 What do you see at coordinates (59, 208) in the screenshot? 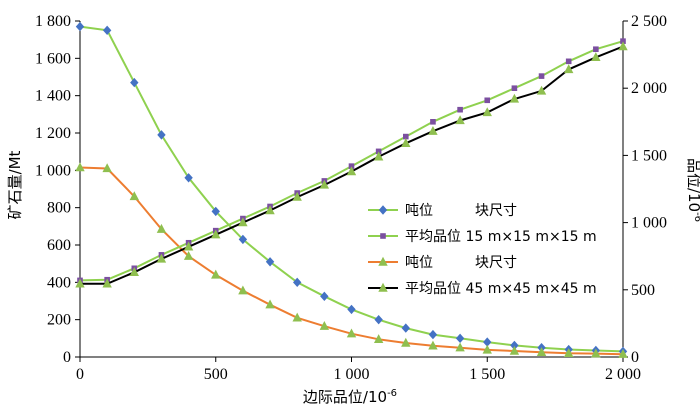
I see `left-y-tick-label: 800` at bounding box center [59, 208].